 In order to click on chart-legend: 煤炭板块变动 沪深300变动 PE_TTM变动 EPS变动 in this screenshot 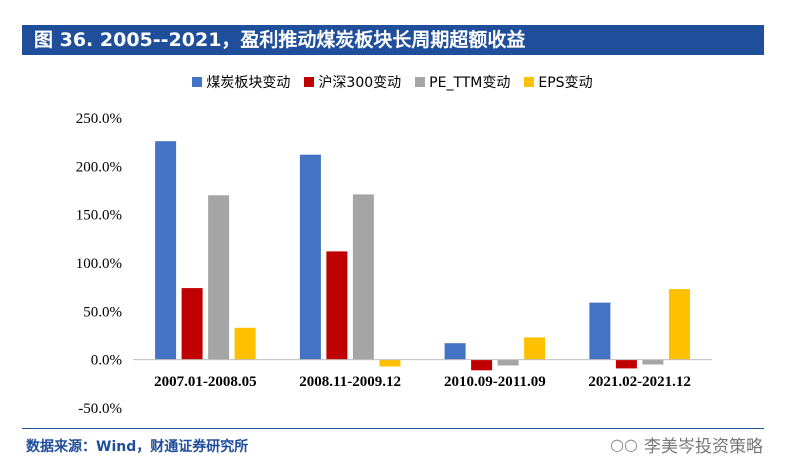, I will do `click(392, 82)`.